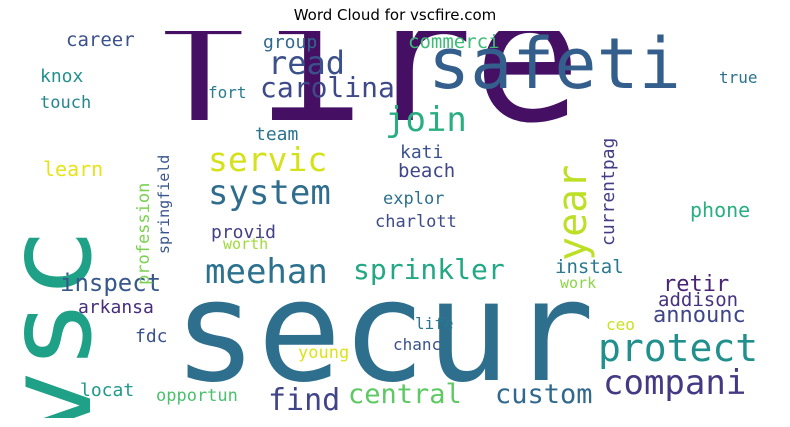  I want to click on word-custom: custom, so click(544, 394).